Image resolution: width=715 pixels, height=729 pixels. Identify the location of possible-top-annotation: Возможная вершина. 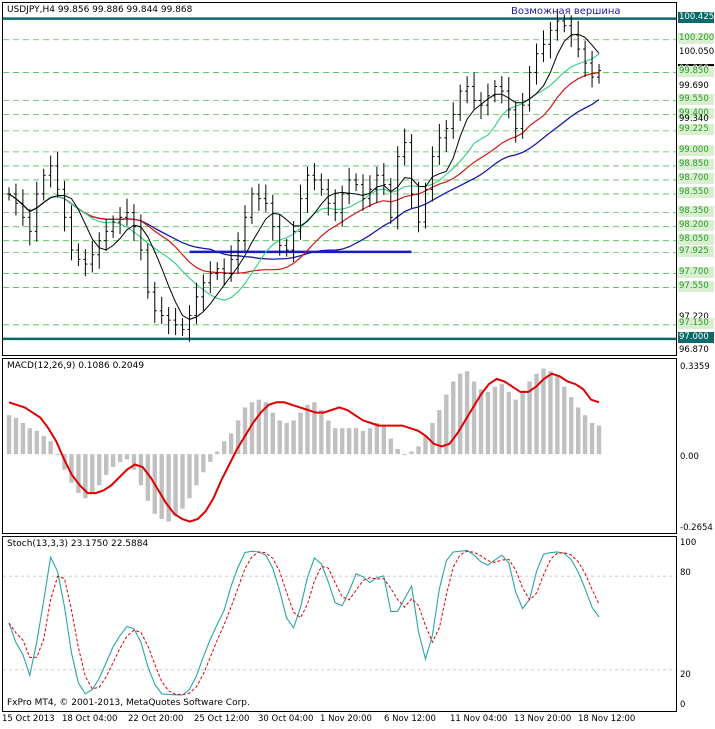
(566, 11).